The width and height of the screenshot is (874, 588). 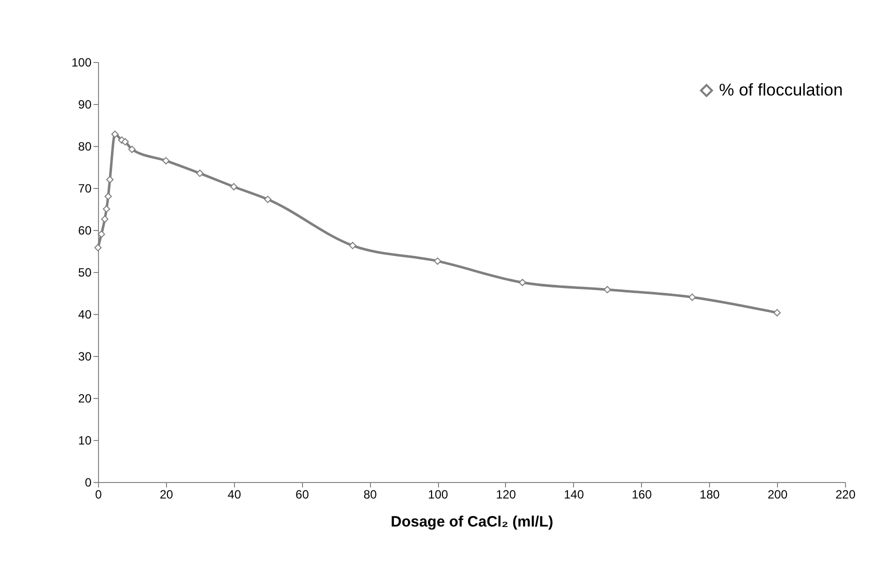 I want to click on x-tick-label: 200, so click(x=778, y=495).